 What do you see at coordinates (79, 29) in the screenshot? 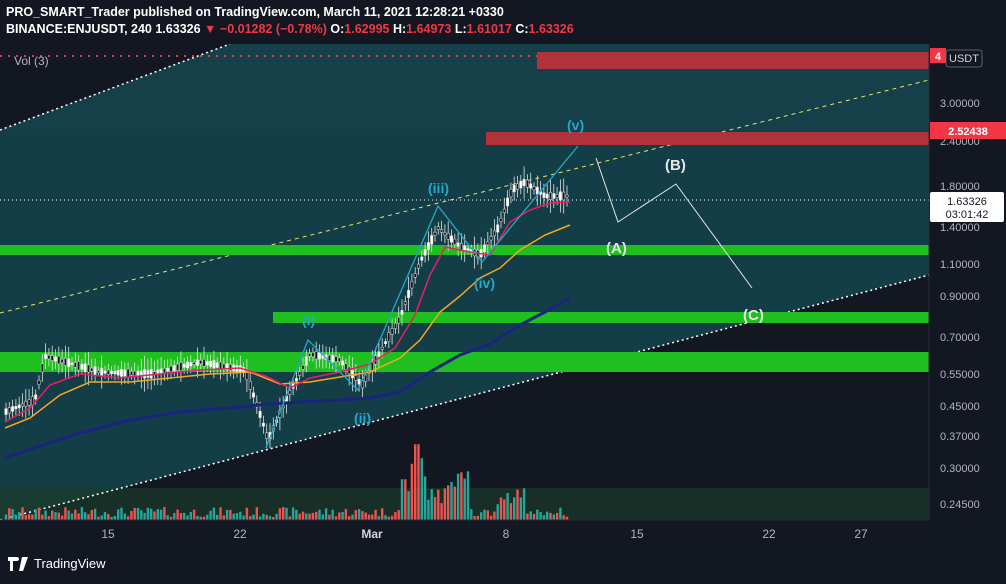
I see `symbol-label: BINANCE:ENJUSDT, 240` at bounding box center [79, 29].